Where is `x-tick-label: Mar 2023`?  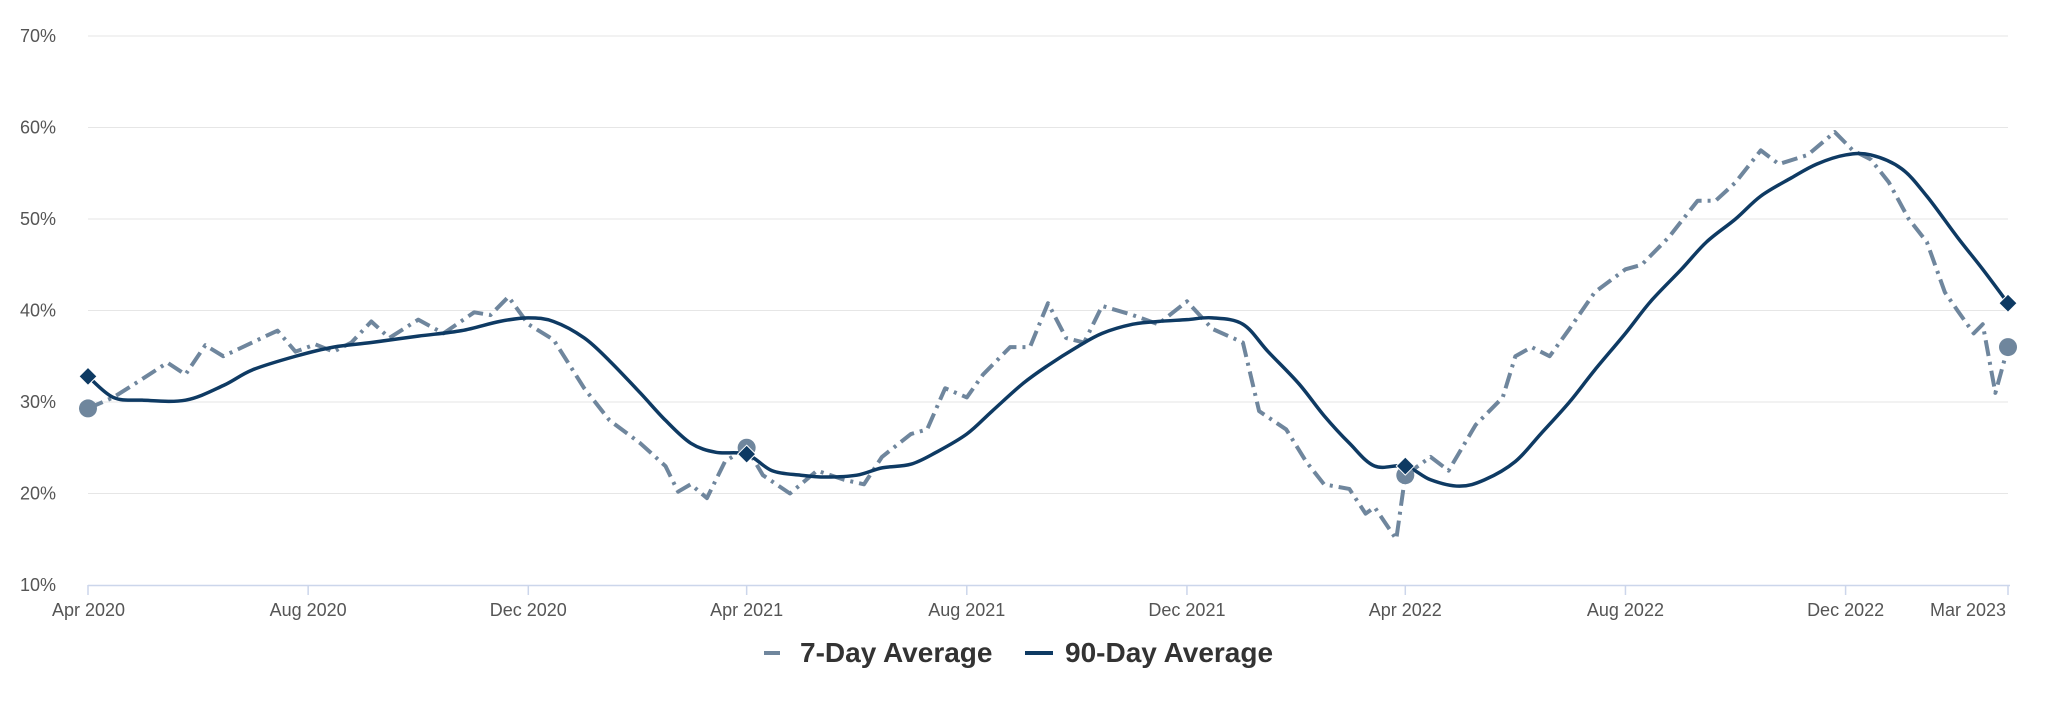 x-tick-label: Mar 2023 is located at coordinates (1968, 610).